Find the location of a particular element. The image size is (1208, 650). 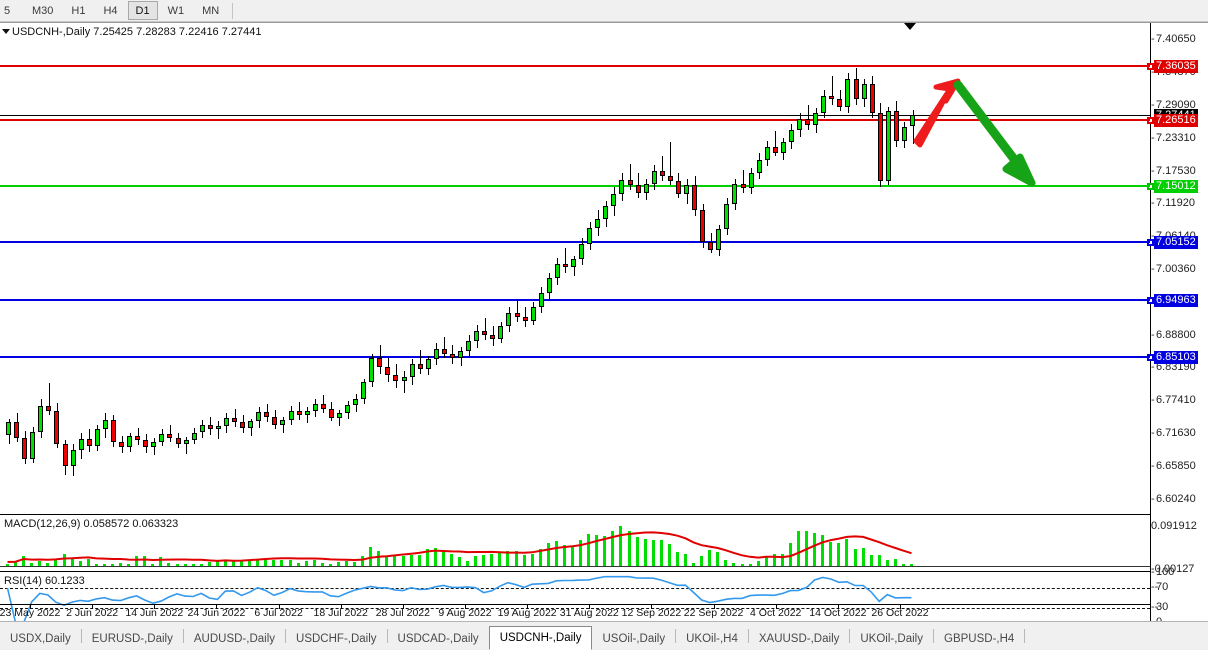

level-axis-label-6.94963: 6.94963 is located at coordinates (1176, 301).